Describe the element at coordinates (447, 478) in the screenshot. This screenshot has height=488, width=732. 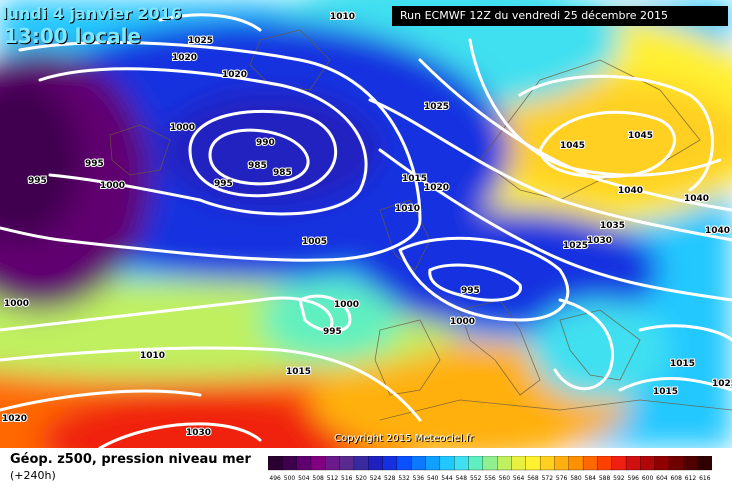
I see `color-scale-tick: 544` at that location.